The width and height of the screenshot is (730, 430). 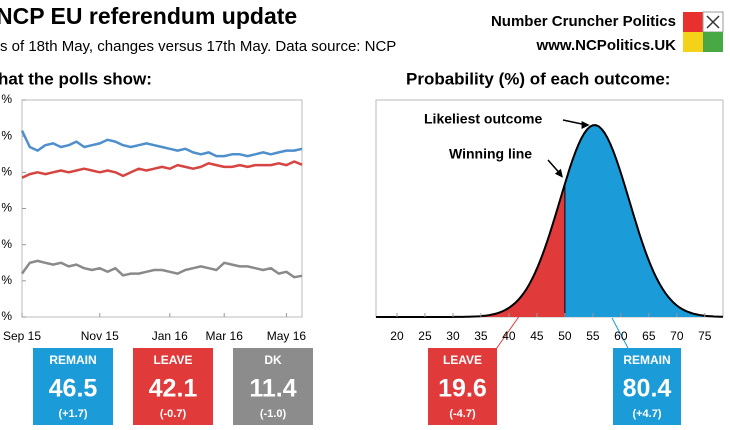 What do you see at coordinates (621, 336) in the screenshot?
I see `x-tick-label: 60` at bounding box center [621, 336].